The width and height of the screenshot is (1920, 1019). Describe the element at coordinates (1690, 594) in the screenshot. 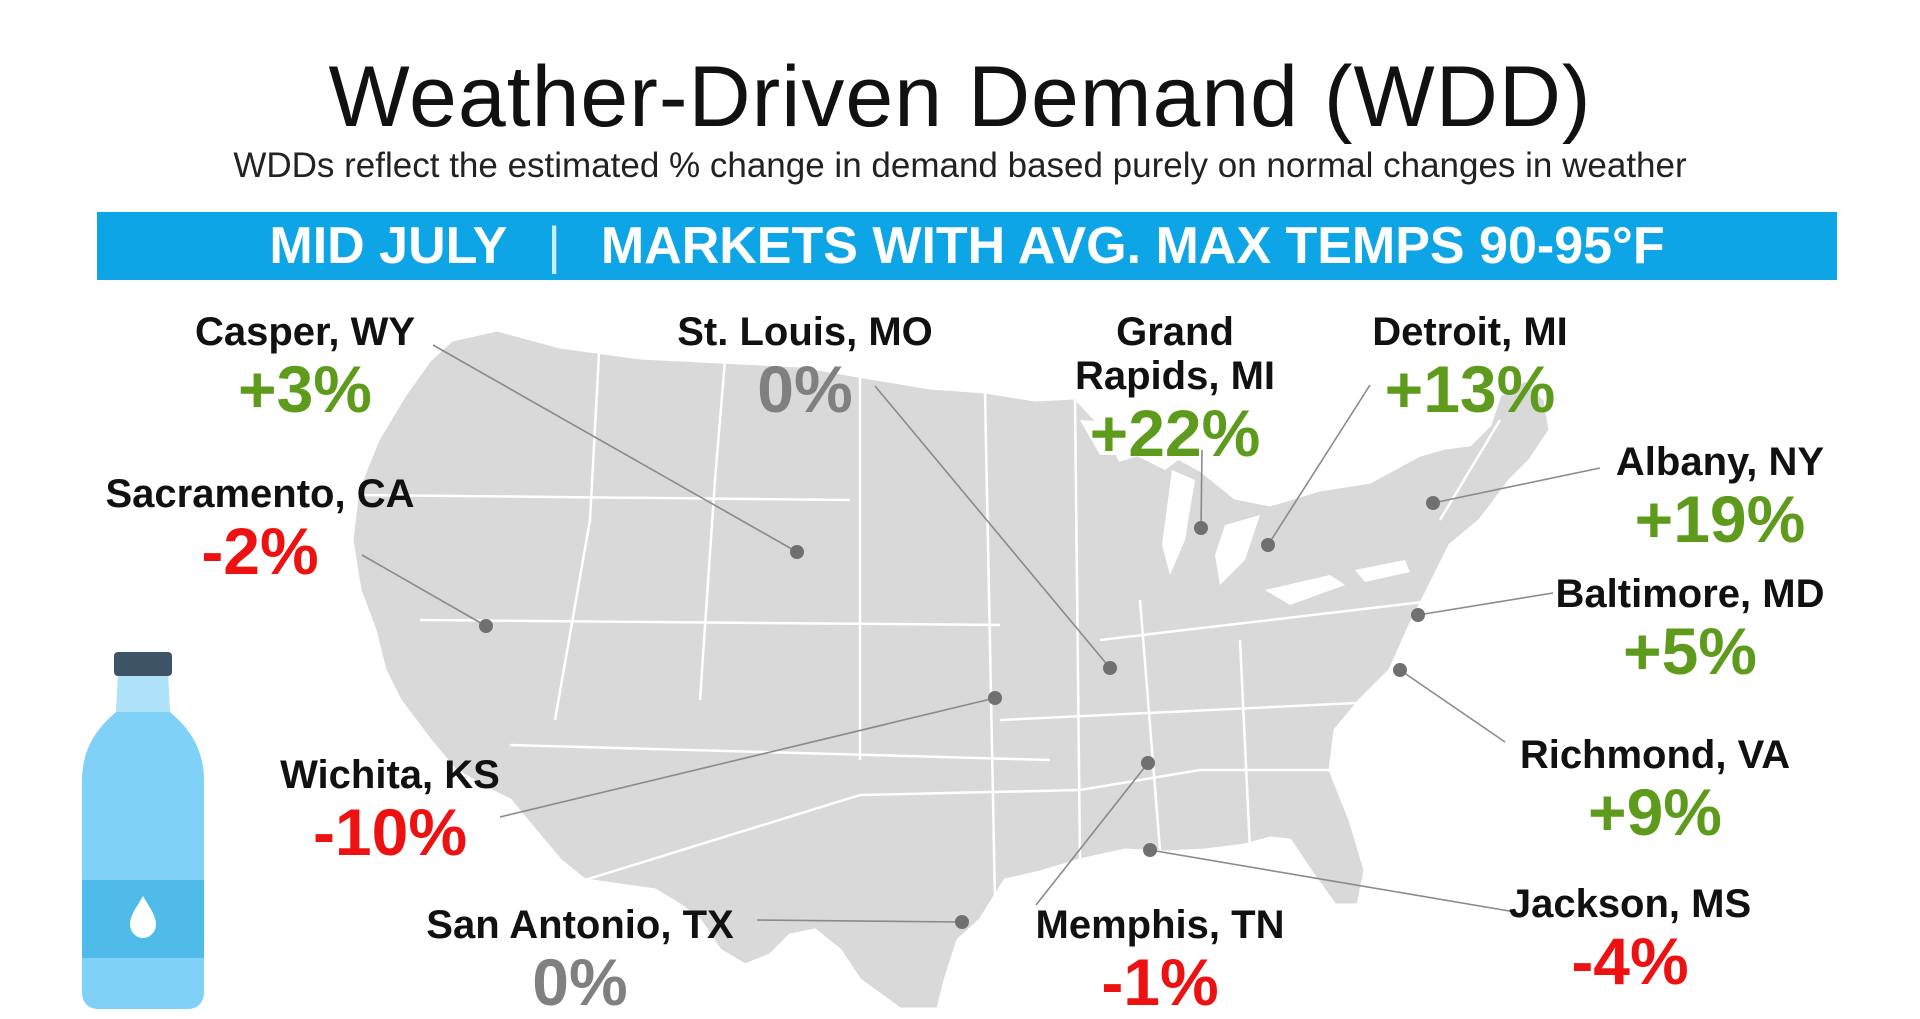

I see `market-city: Baltimore, MD` at that location.